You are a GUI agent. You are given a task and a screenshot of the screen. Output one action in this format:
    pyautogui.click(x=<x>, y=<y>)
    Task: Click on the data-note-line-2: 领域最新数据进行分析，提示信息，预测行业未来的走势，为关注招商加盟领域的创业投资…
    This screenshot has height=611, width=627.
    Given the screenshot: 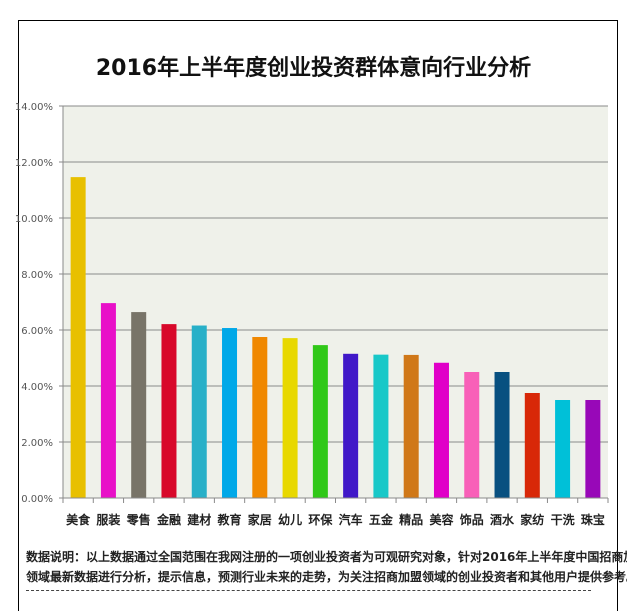 What is the action you would take?
    pyautogui.click(x=326, y=577)
    